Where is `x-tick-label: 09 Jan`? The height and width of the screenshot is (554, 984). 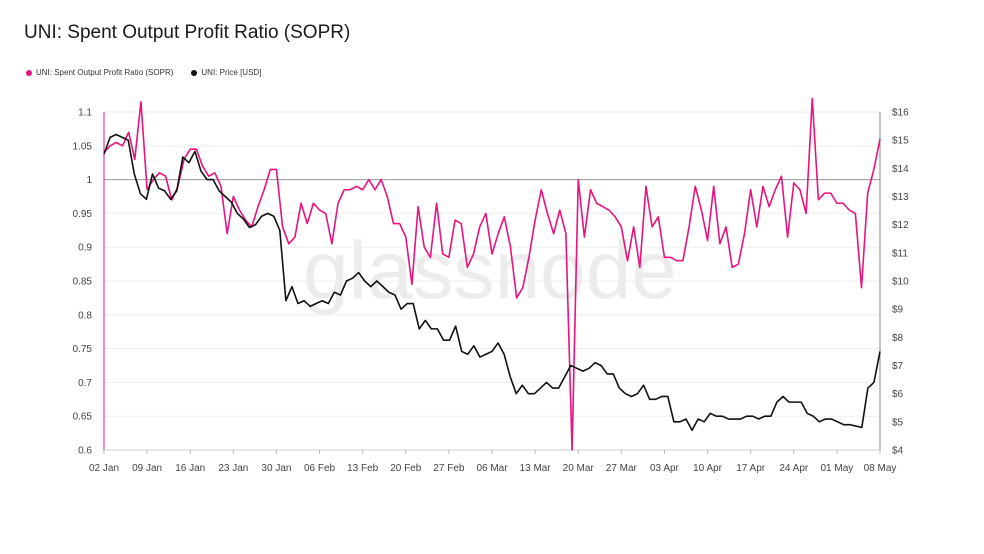
x-tick-label: 09 Jan is located at coordinates (147, 468).